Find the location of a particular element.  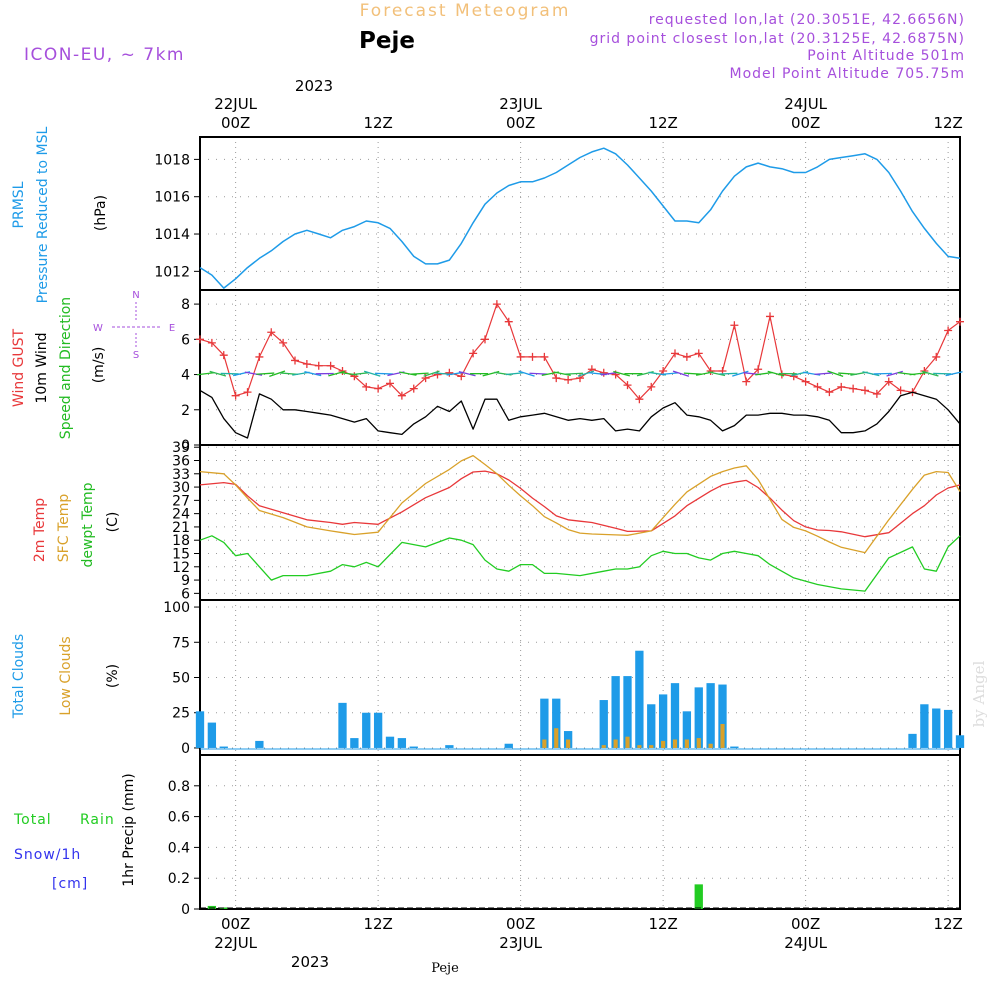

compass-rose: N S W E is located at coordinates (134, 325).